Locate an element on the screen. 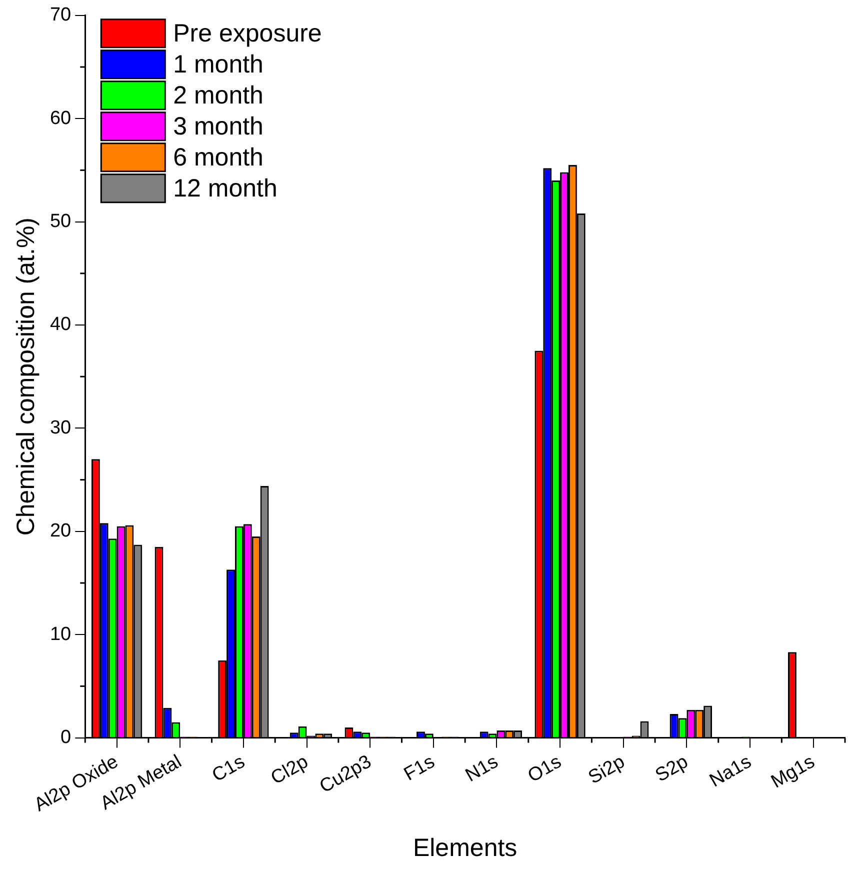 This screenshot has height=874, width=857. x-axis-title: Elements is located at coordinates (465, 848).